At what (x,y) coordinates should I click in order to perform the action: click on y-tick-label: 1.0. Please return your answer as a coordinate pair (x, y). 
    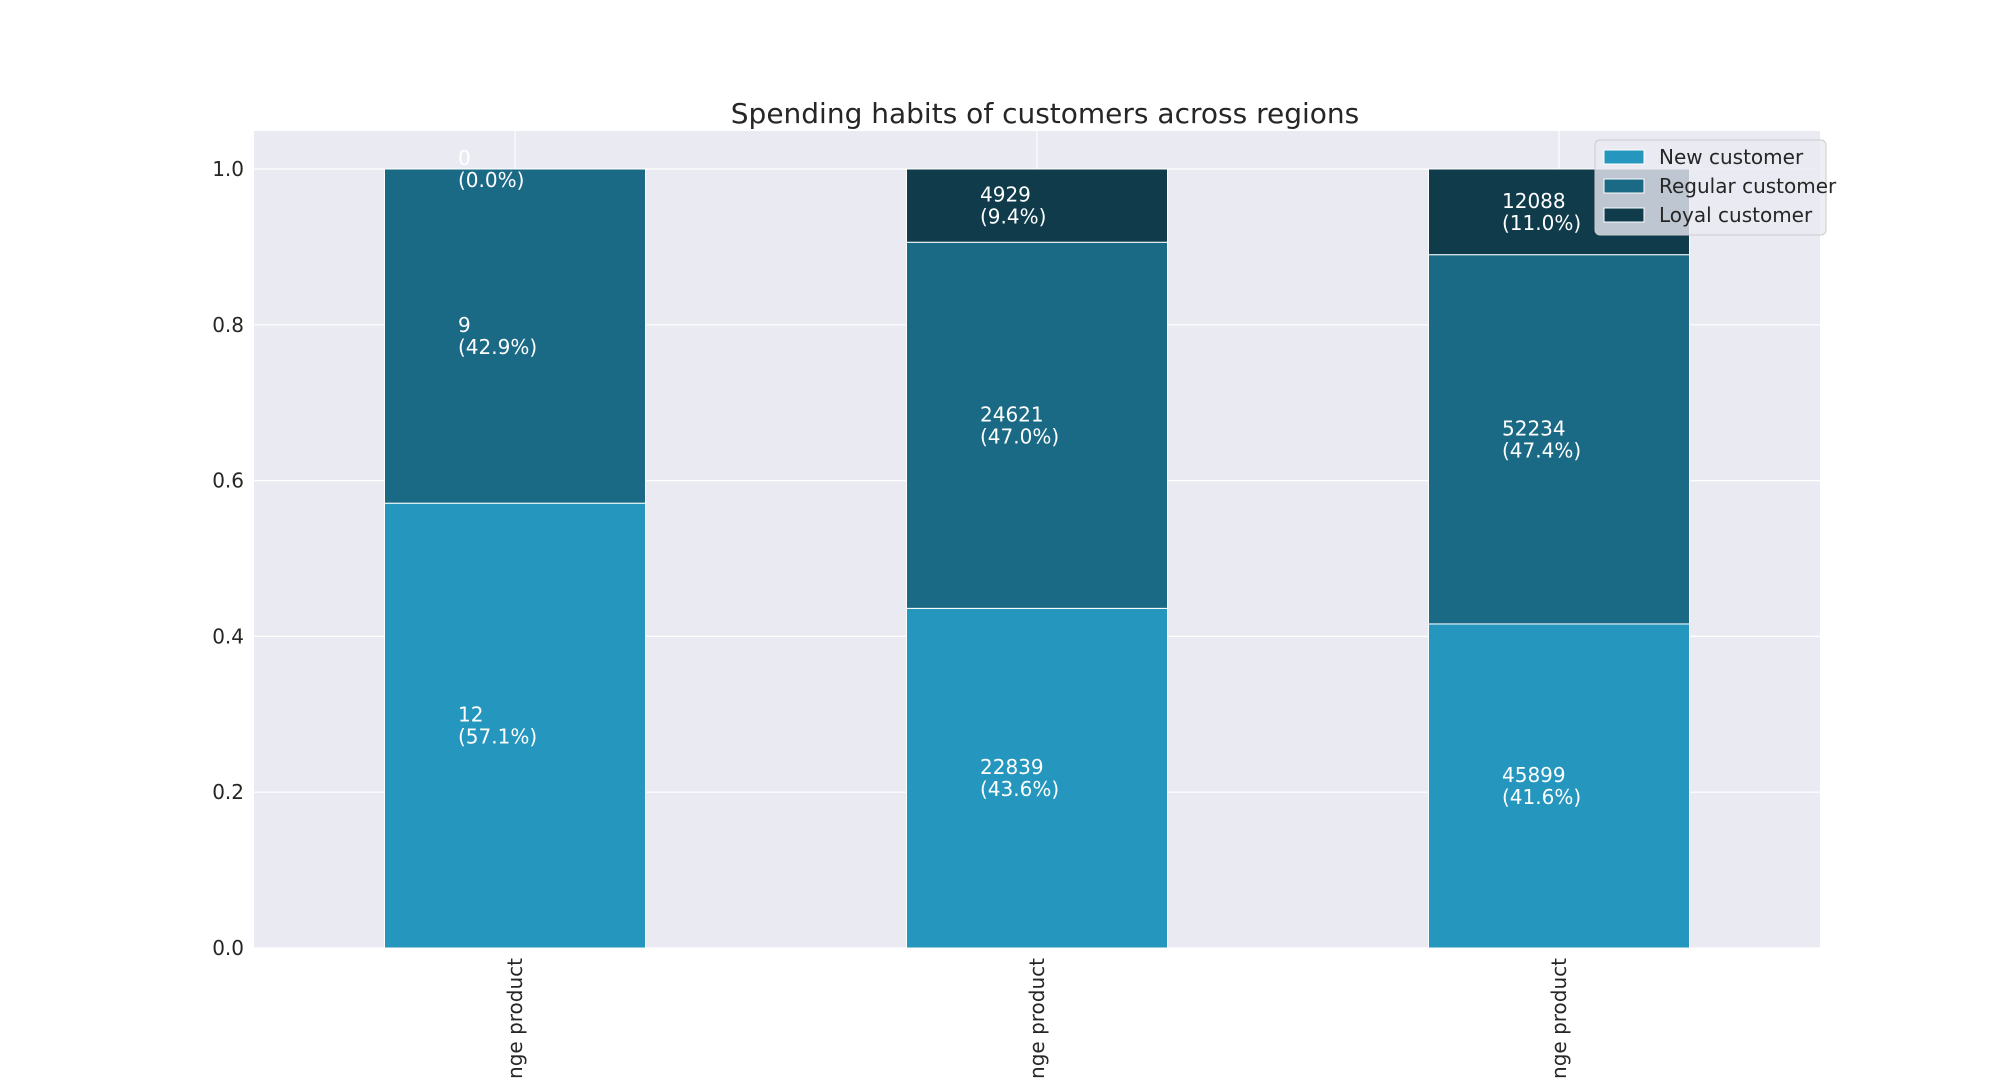
    Looking at the image, I should click on (228, 169).